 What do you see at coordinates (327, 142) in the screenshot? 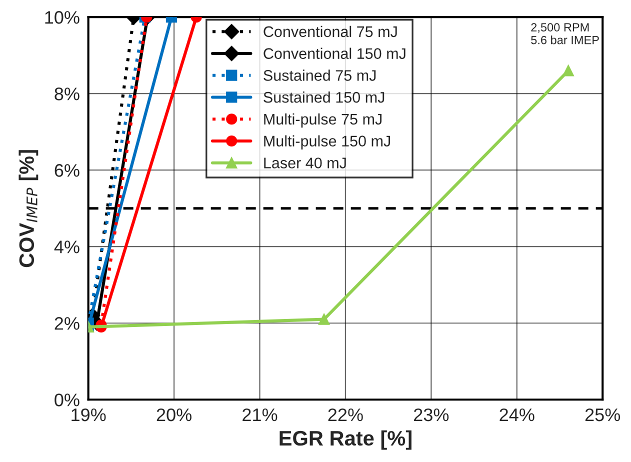
I see `legend-label: Multi-pulse 150 mJ` at bounding box center [327, 142].